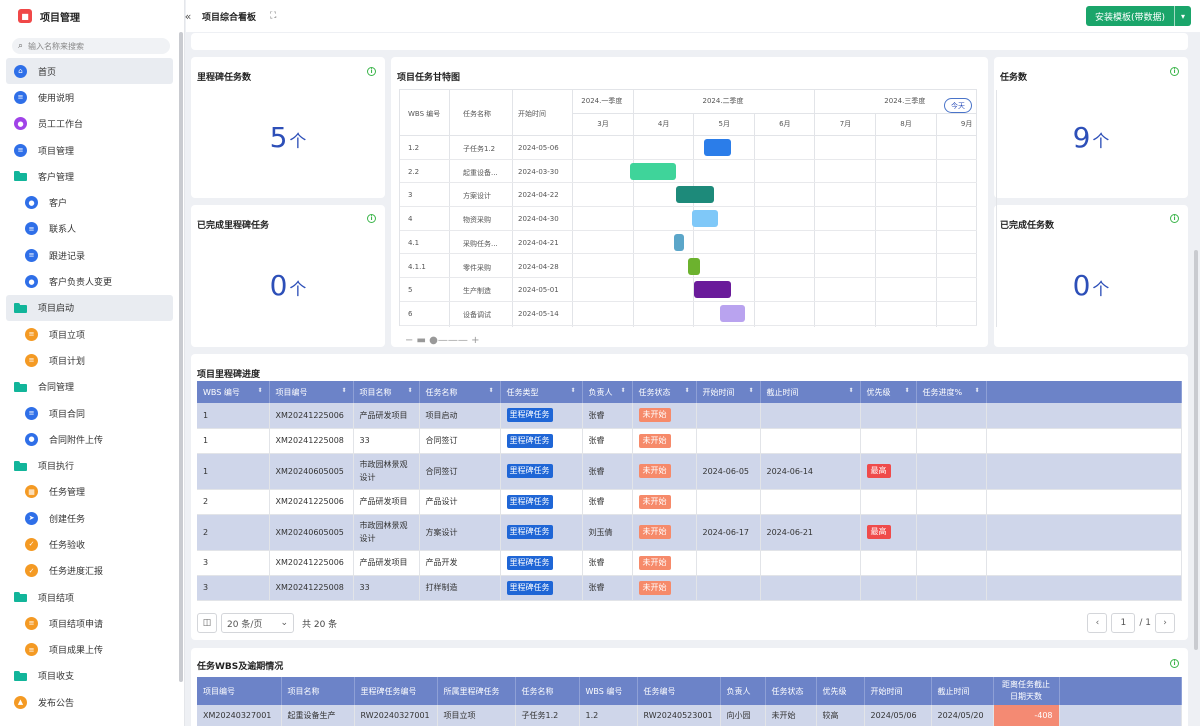 The image size is (1200, 726). What do you see at coordinates (608, 691) in the screenshot?
I see `column-header: WBS 编号` at bounding box center [608, 691].